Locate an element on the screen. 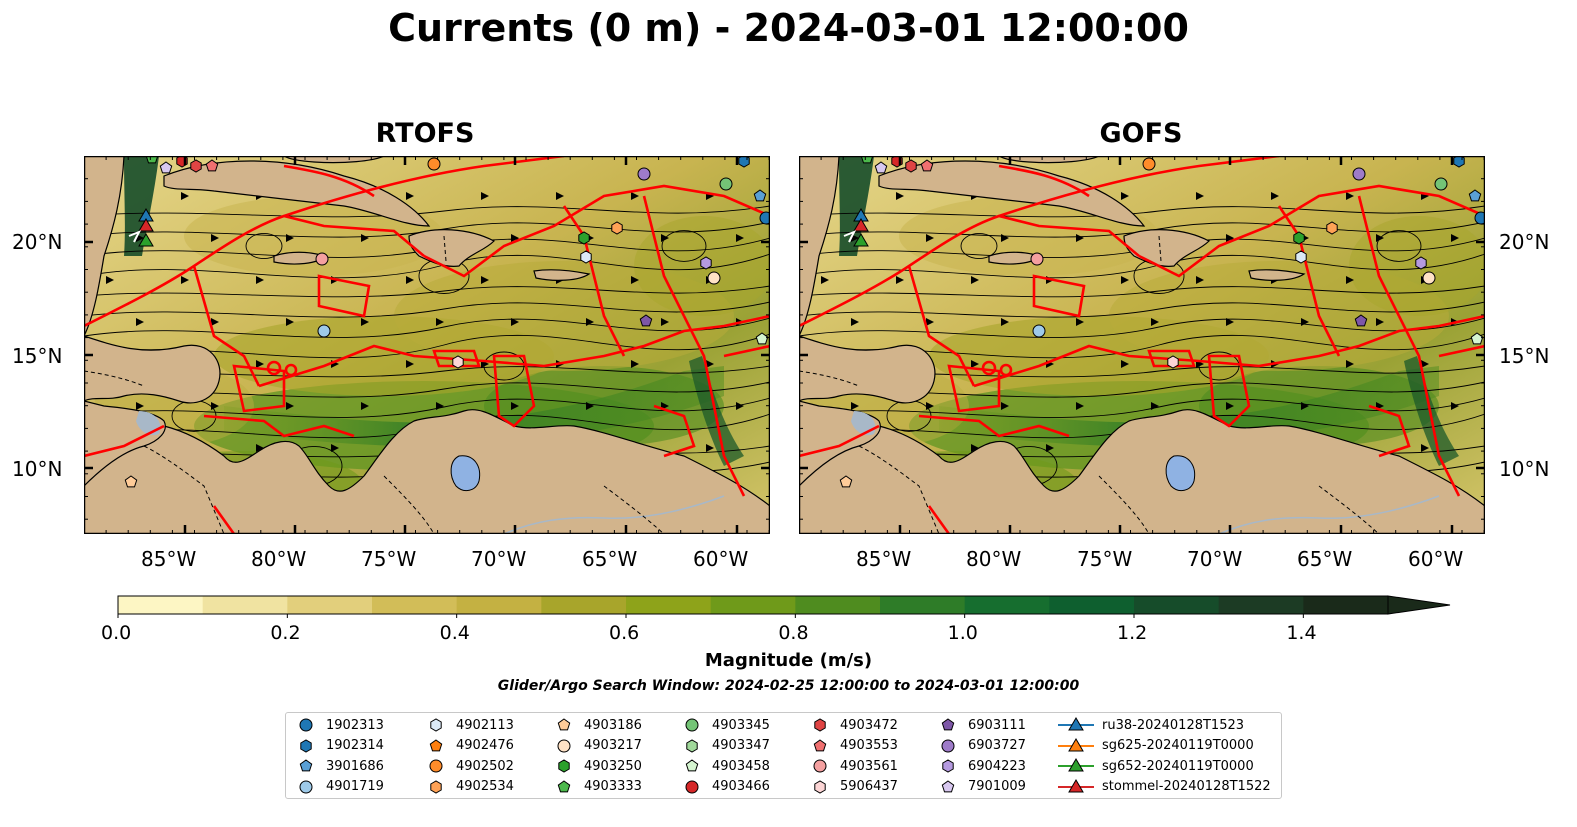 This screenshot has height=827, width=1577. legend-item: 4903250 is located at coordinates (597, 766).